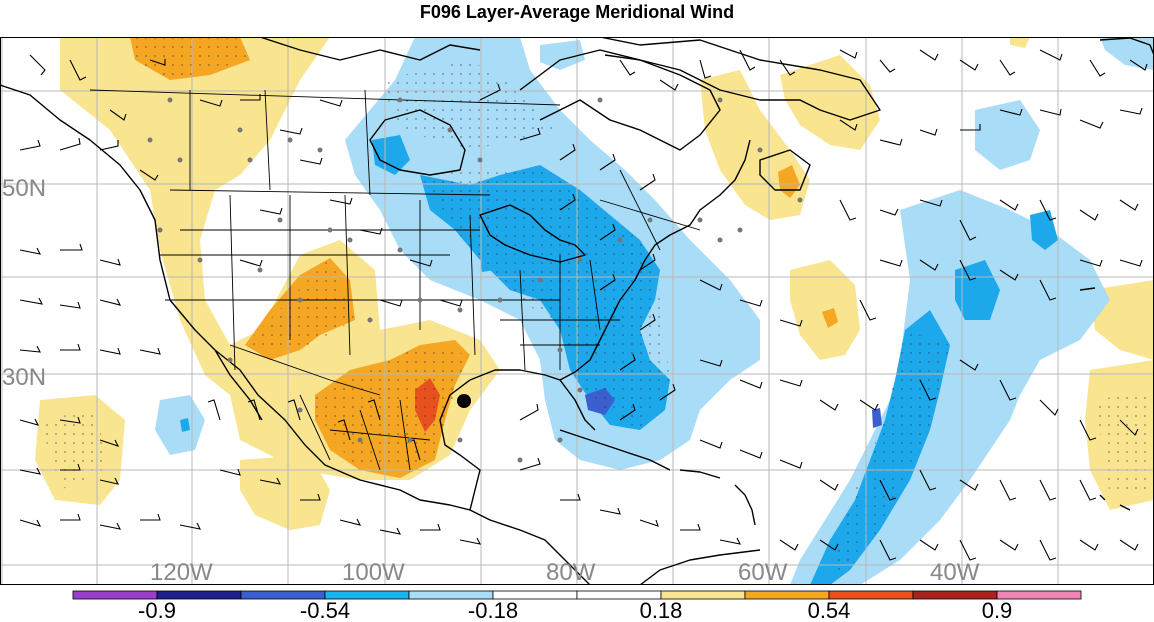  I want to click on pos-area-ne-corner, so click(1020, 42).